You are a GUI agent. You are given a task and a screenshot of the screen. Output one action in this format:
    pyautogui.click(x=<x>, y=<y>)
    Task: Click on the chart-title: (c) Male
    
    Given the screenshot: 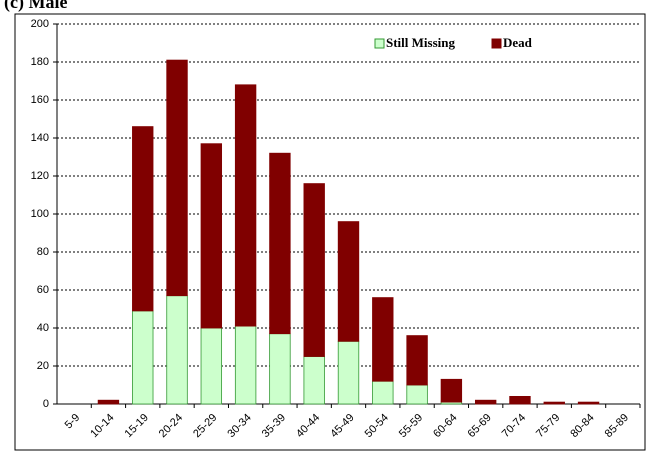 What is the action you would take?
    pyautogui.click(x=35, y=6)
    